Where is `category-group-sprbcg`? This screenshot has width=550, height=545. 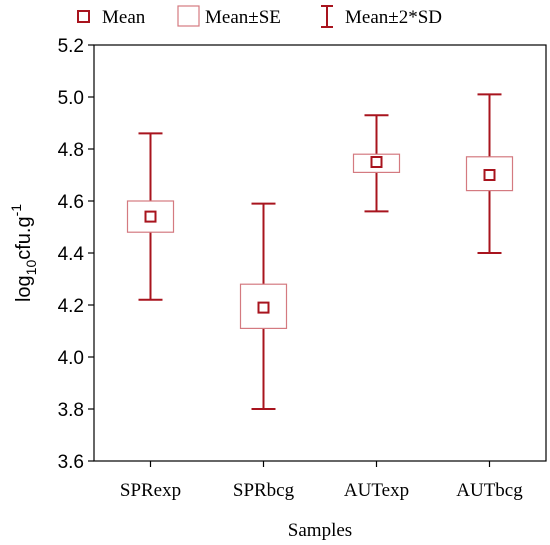 category-group-sprbcg is located at coordinates (263, 306).